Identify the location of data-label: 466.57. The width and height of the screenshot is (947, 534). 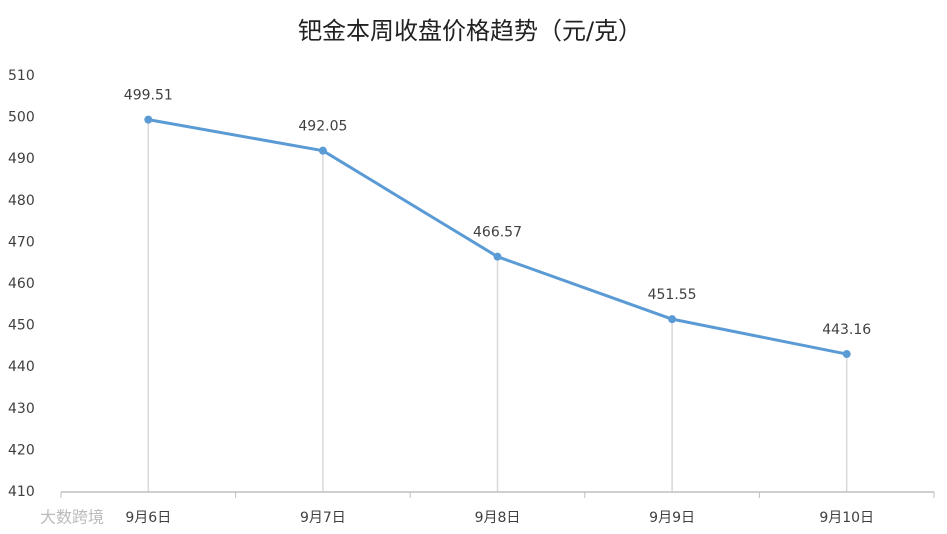
(497, 233).